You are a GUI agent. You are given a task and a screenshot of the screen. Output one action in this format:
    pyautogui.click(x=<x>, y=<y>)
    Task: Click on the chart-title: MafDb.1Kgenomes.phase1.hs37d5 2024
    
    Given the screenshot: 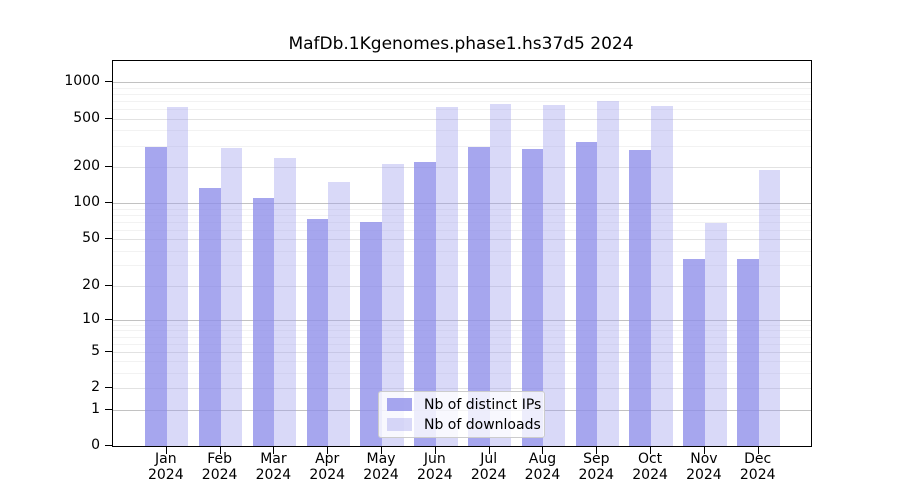 What is the action you would take?
    pyautogui.click(x=461, y=44)
    